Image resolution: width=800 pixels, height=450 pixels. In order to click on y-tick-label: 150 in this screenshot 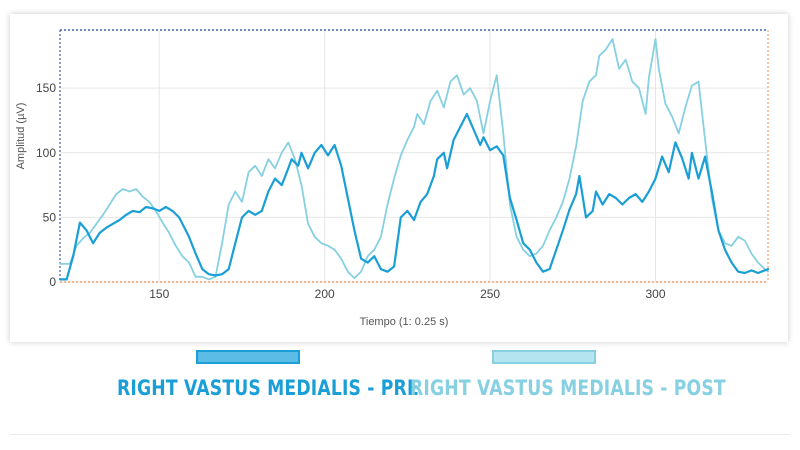, I will do `click(46, 88)`.